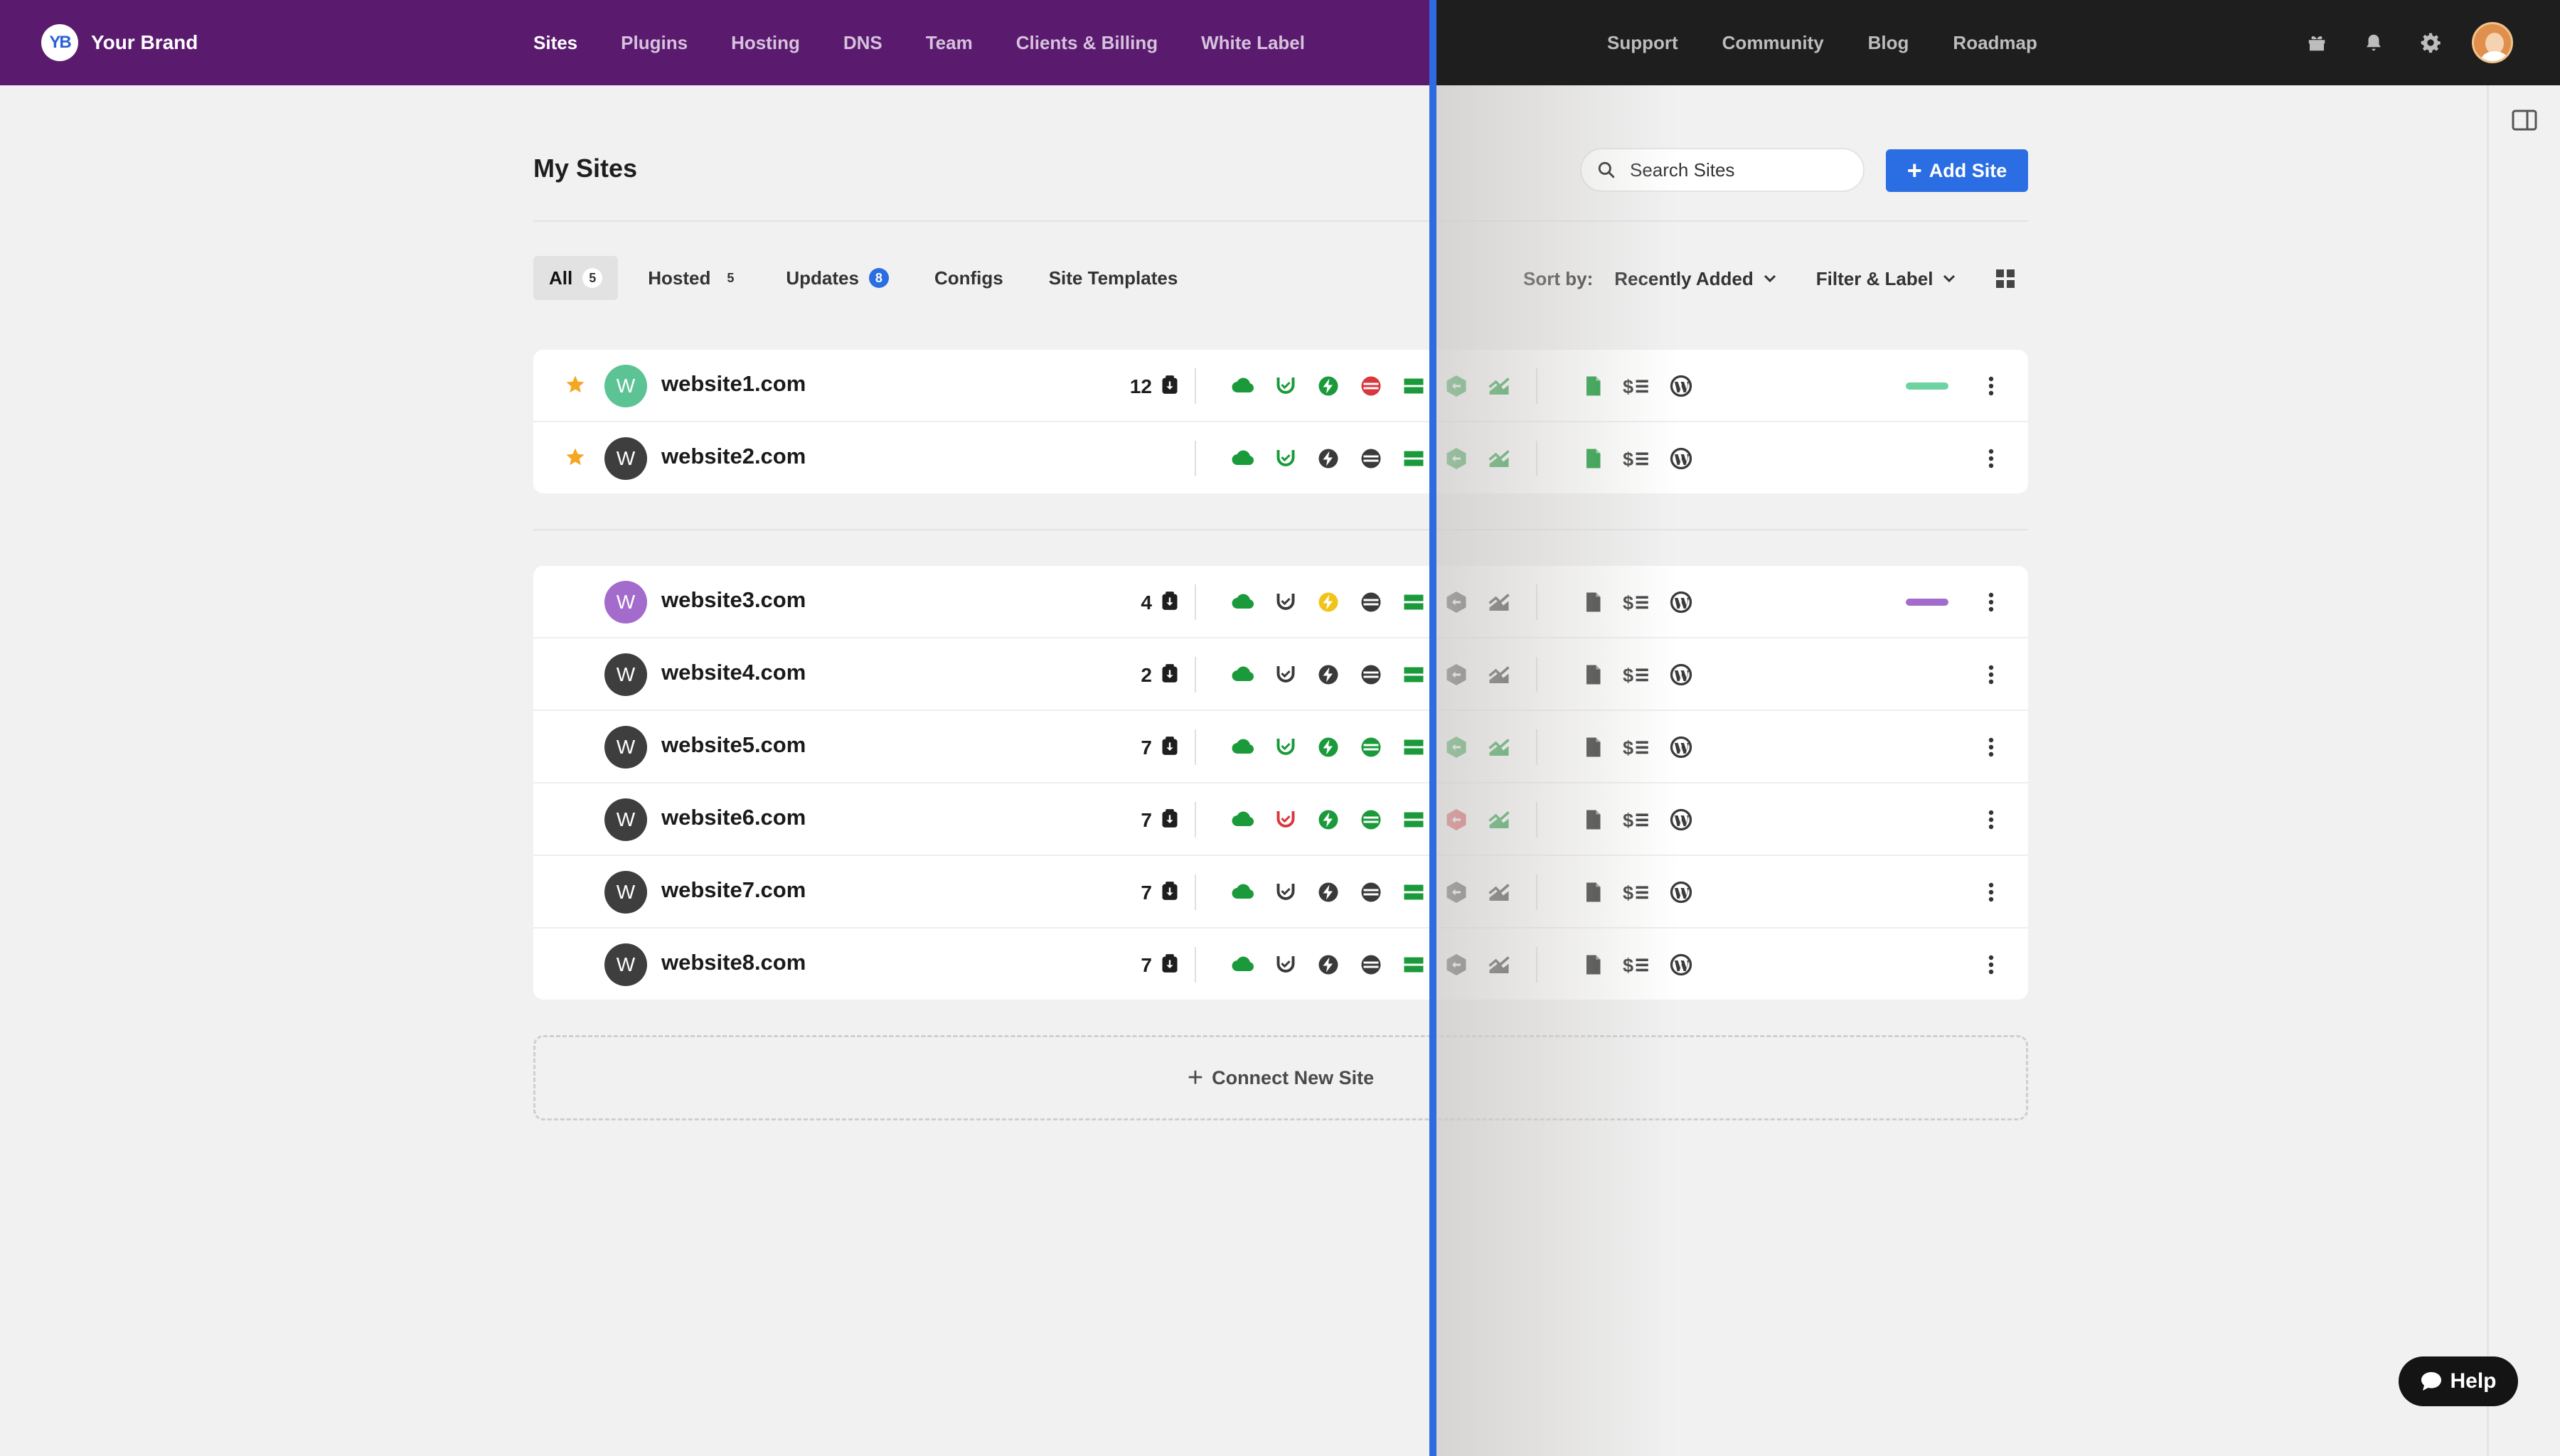  I want to click on nav-sites: Sites, so click(555, 42).